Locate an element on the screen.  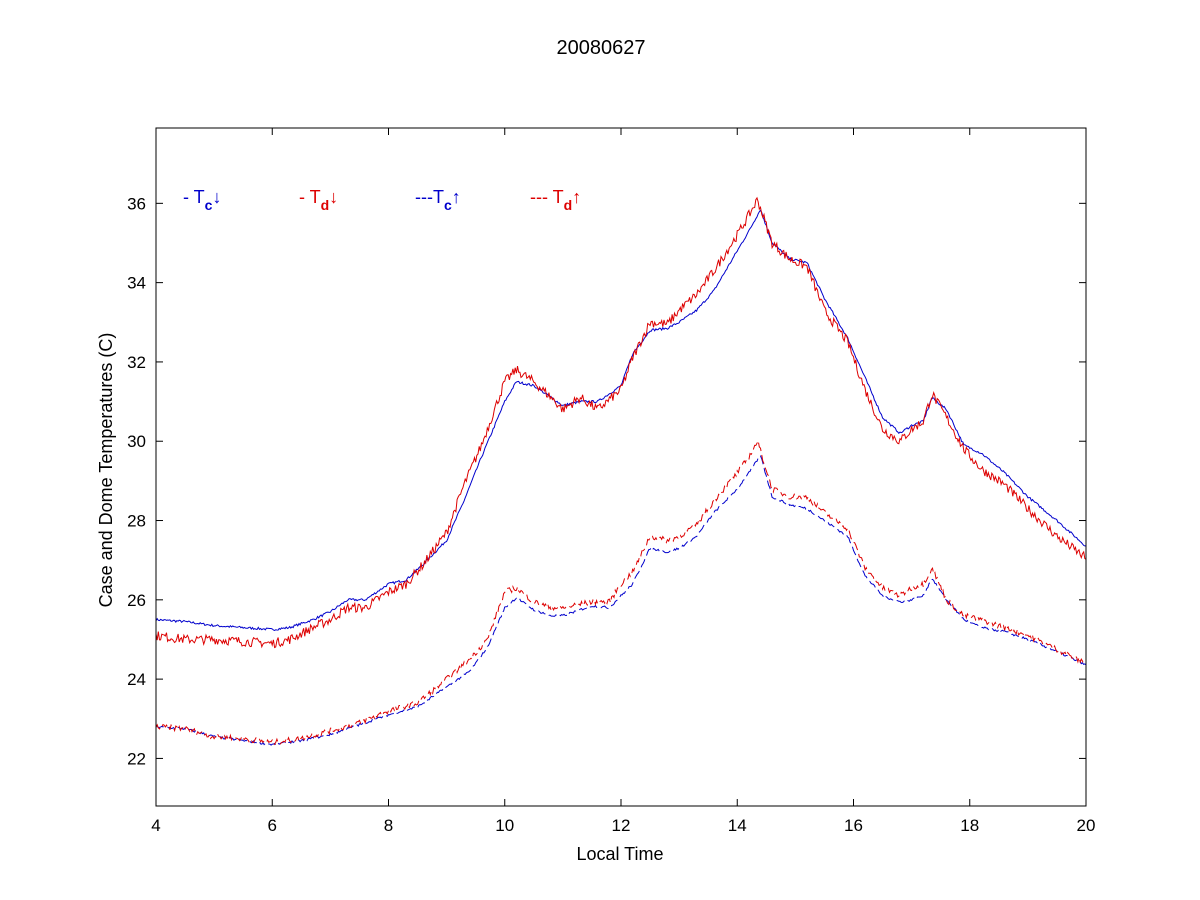
legend-entry: - Td↓ is located at coordinates (318, 200).